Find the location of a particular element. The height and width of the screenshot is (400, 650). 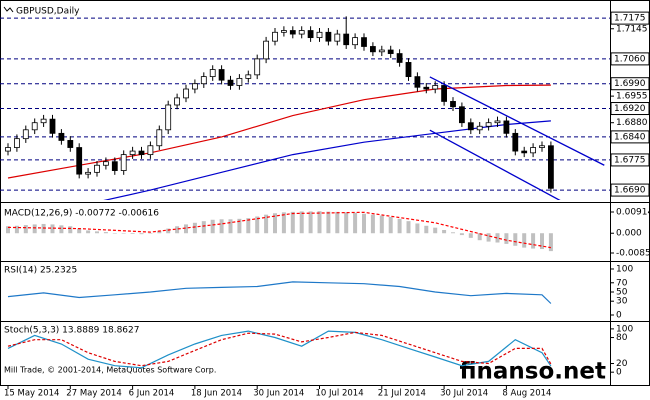

y-tick-label: 1.6955 is located at coordinates (632, 97).